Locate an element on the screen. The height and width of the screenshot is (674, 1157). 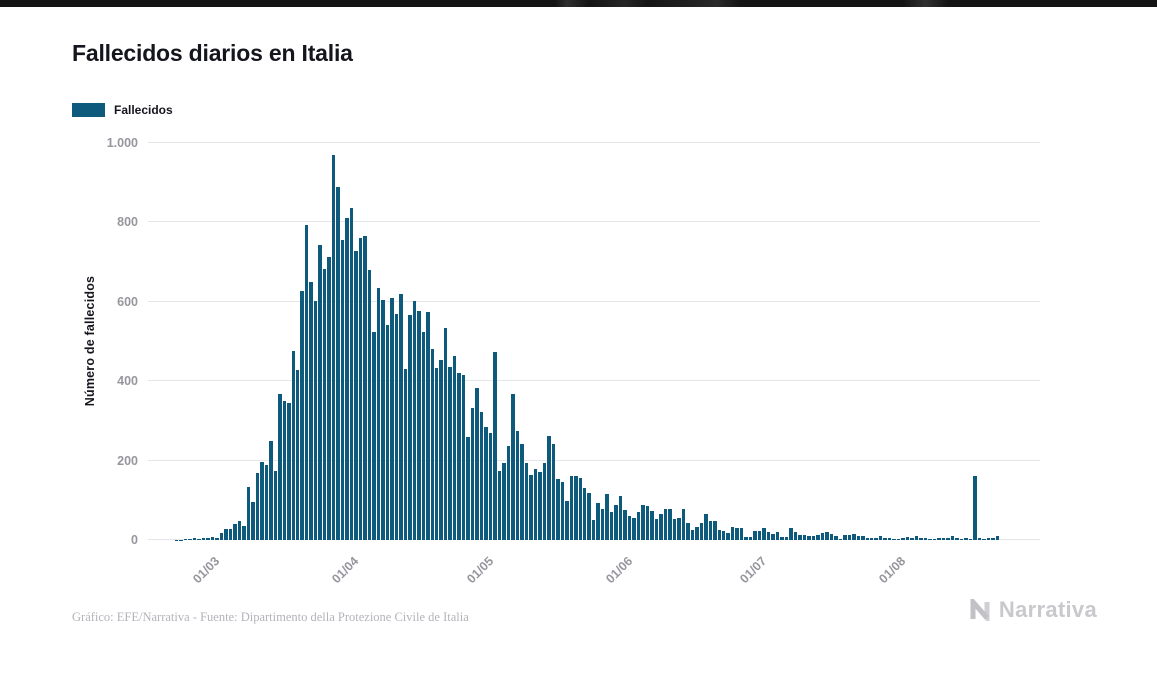
legend-swatch is located at coordinates (88, 110).